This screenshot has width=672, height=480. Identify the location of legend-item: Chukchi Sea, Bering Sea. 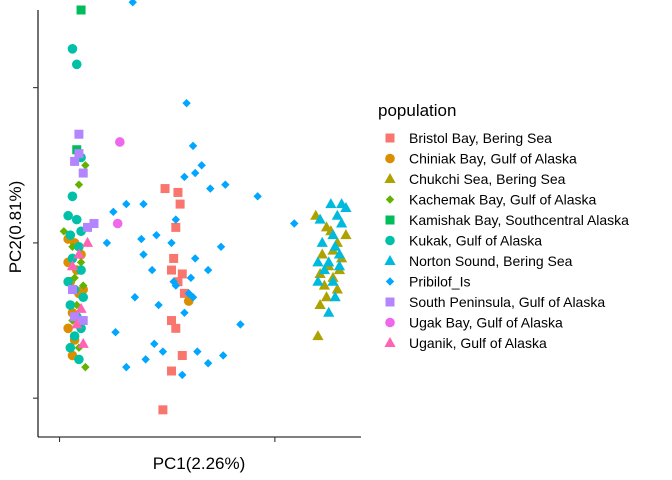
(475, 179).